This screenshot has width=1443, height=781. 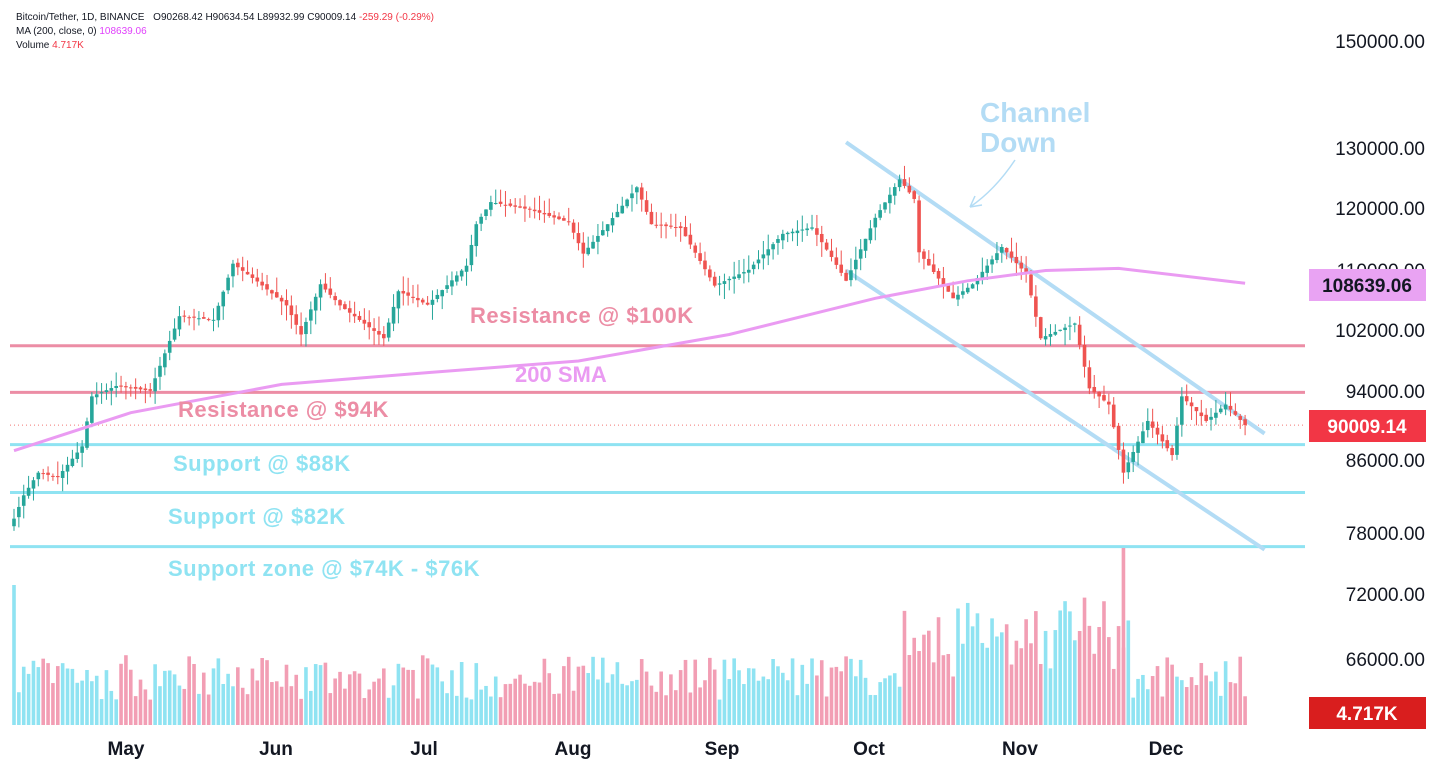 What do you see at coordinates (646, 749) in the screenshot?
I see `time-axis: May Jun Jul Aug Sep Oct Nov Dec` at bounding box center [646, 749].